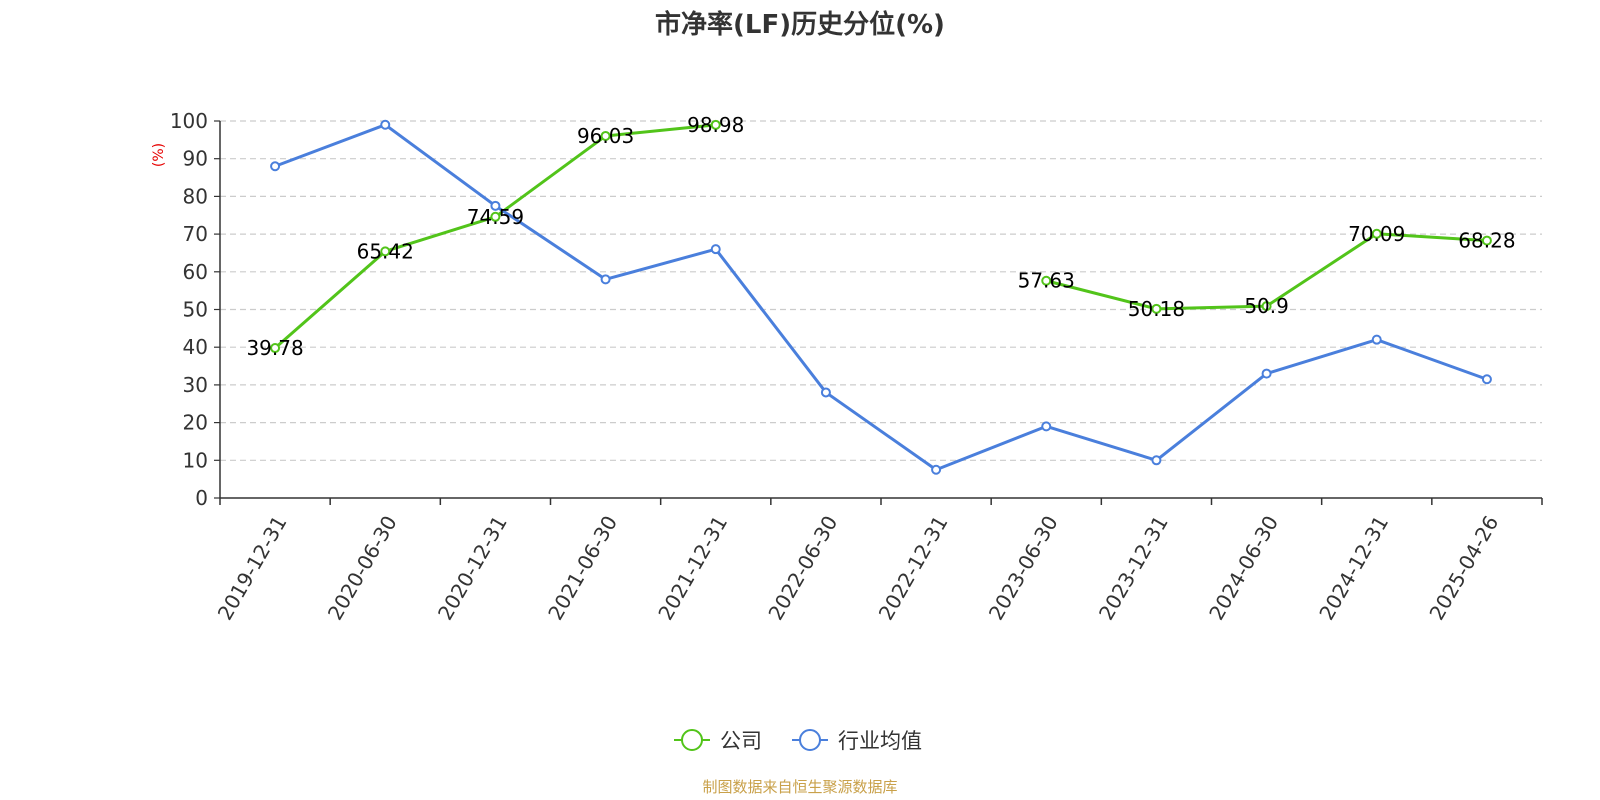 The height and width of the screenshot is (800, 1600). I want to click on data-label: 50.9, so click(1266, 306).